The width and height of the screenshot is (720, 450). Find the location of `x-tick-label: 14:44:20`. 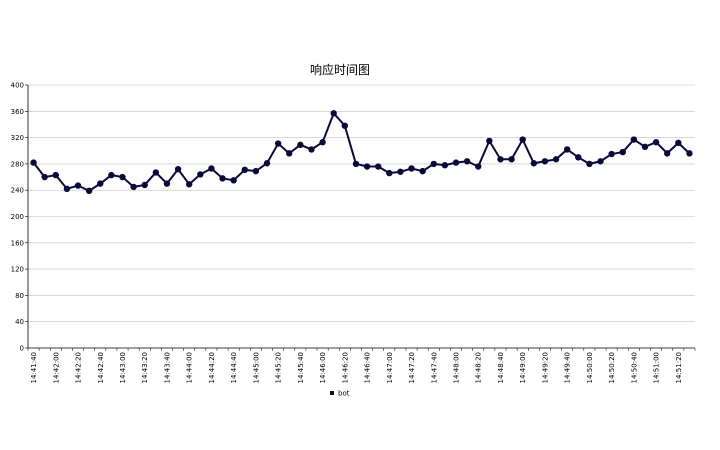

x-tick-label: 14:44:20 is located at coordinates (212, 367).